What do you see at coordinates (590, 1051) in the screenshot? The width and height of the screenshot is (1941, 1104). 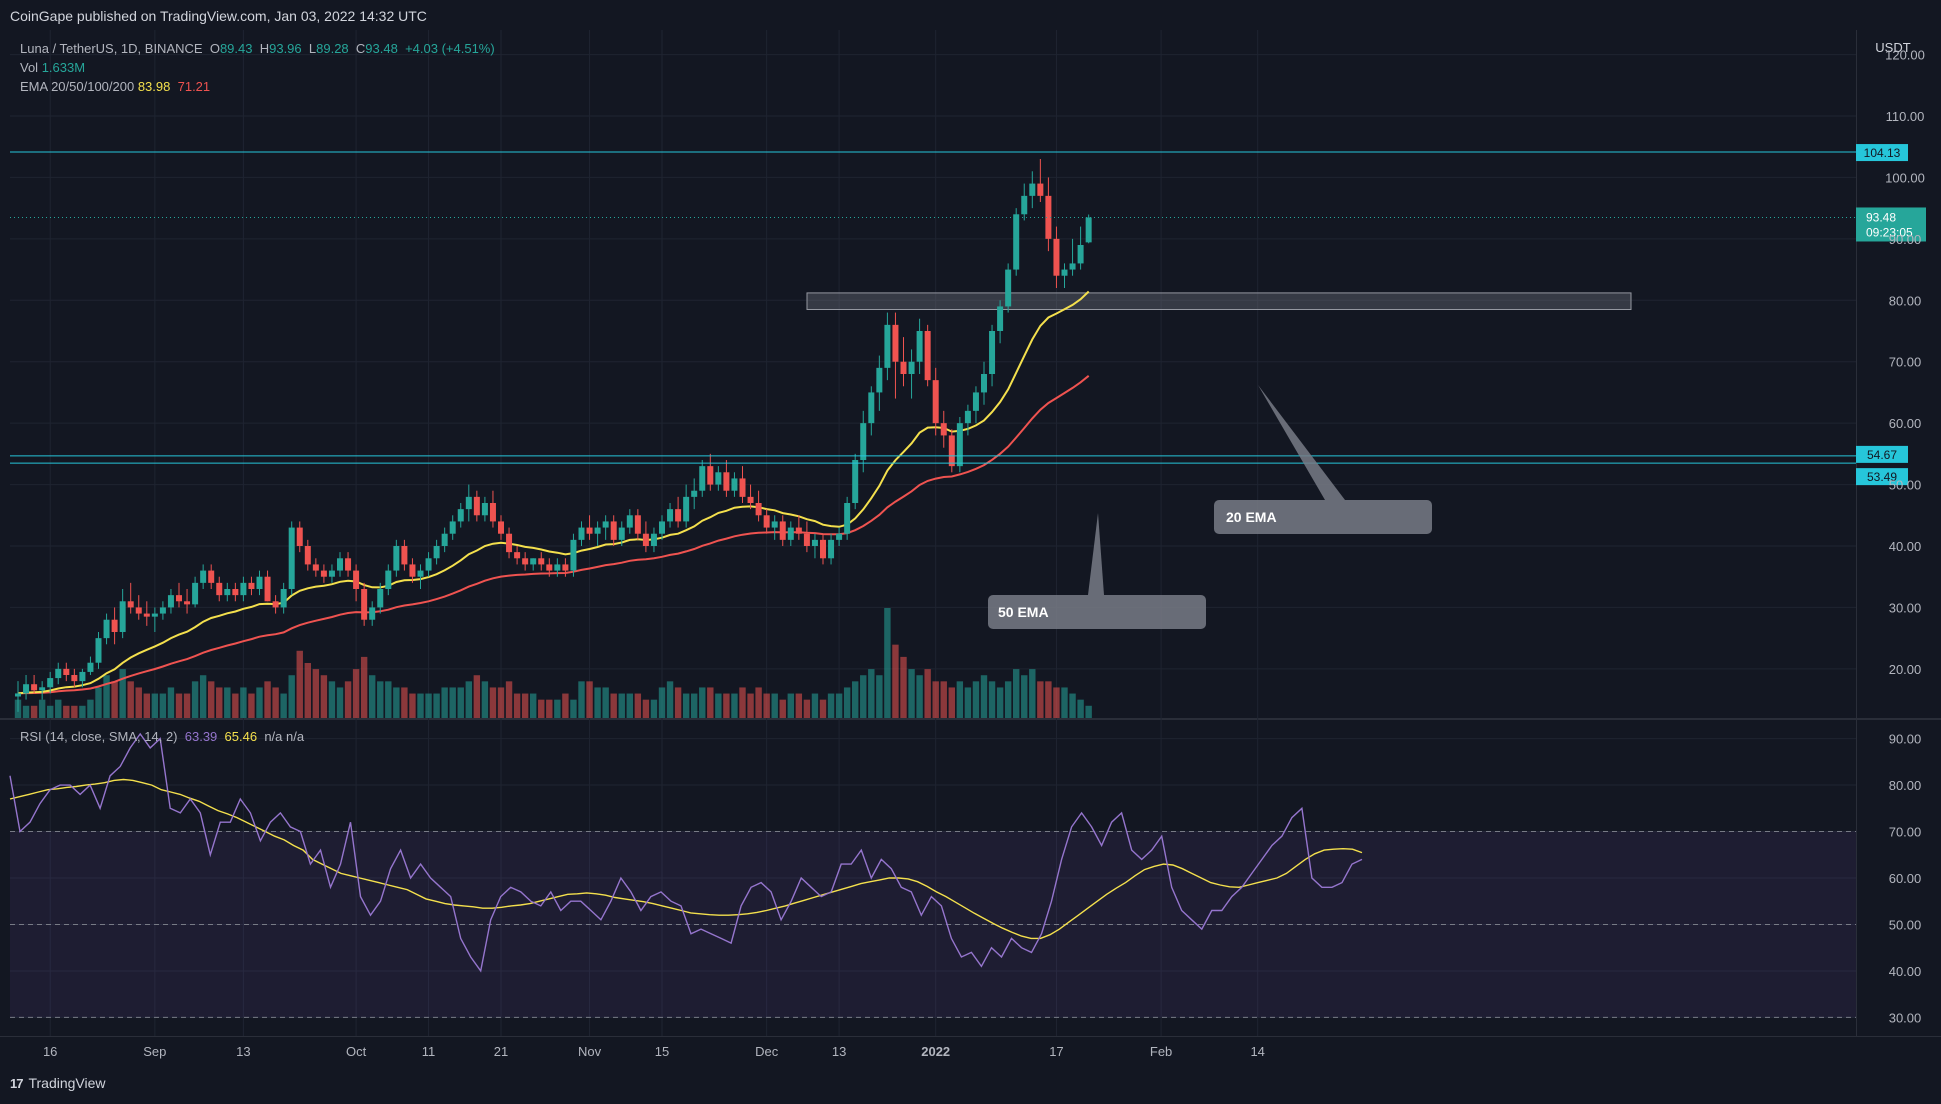 I see `time-tick-label: Nov` at bounding box center [590, 1051].